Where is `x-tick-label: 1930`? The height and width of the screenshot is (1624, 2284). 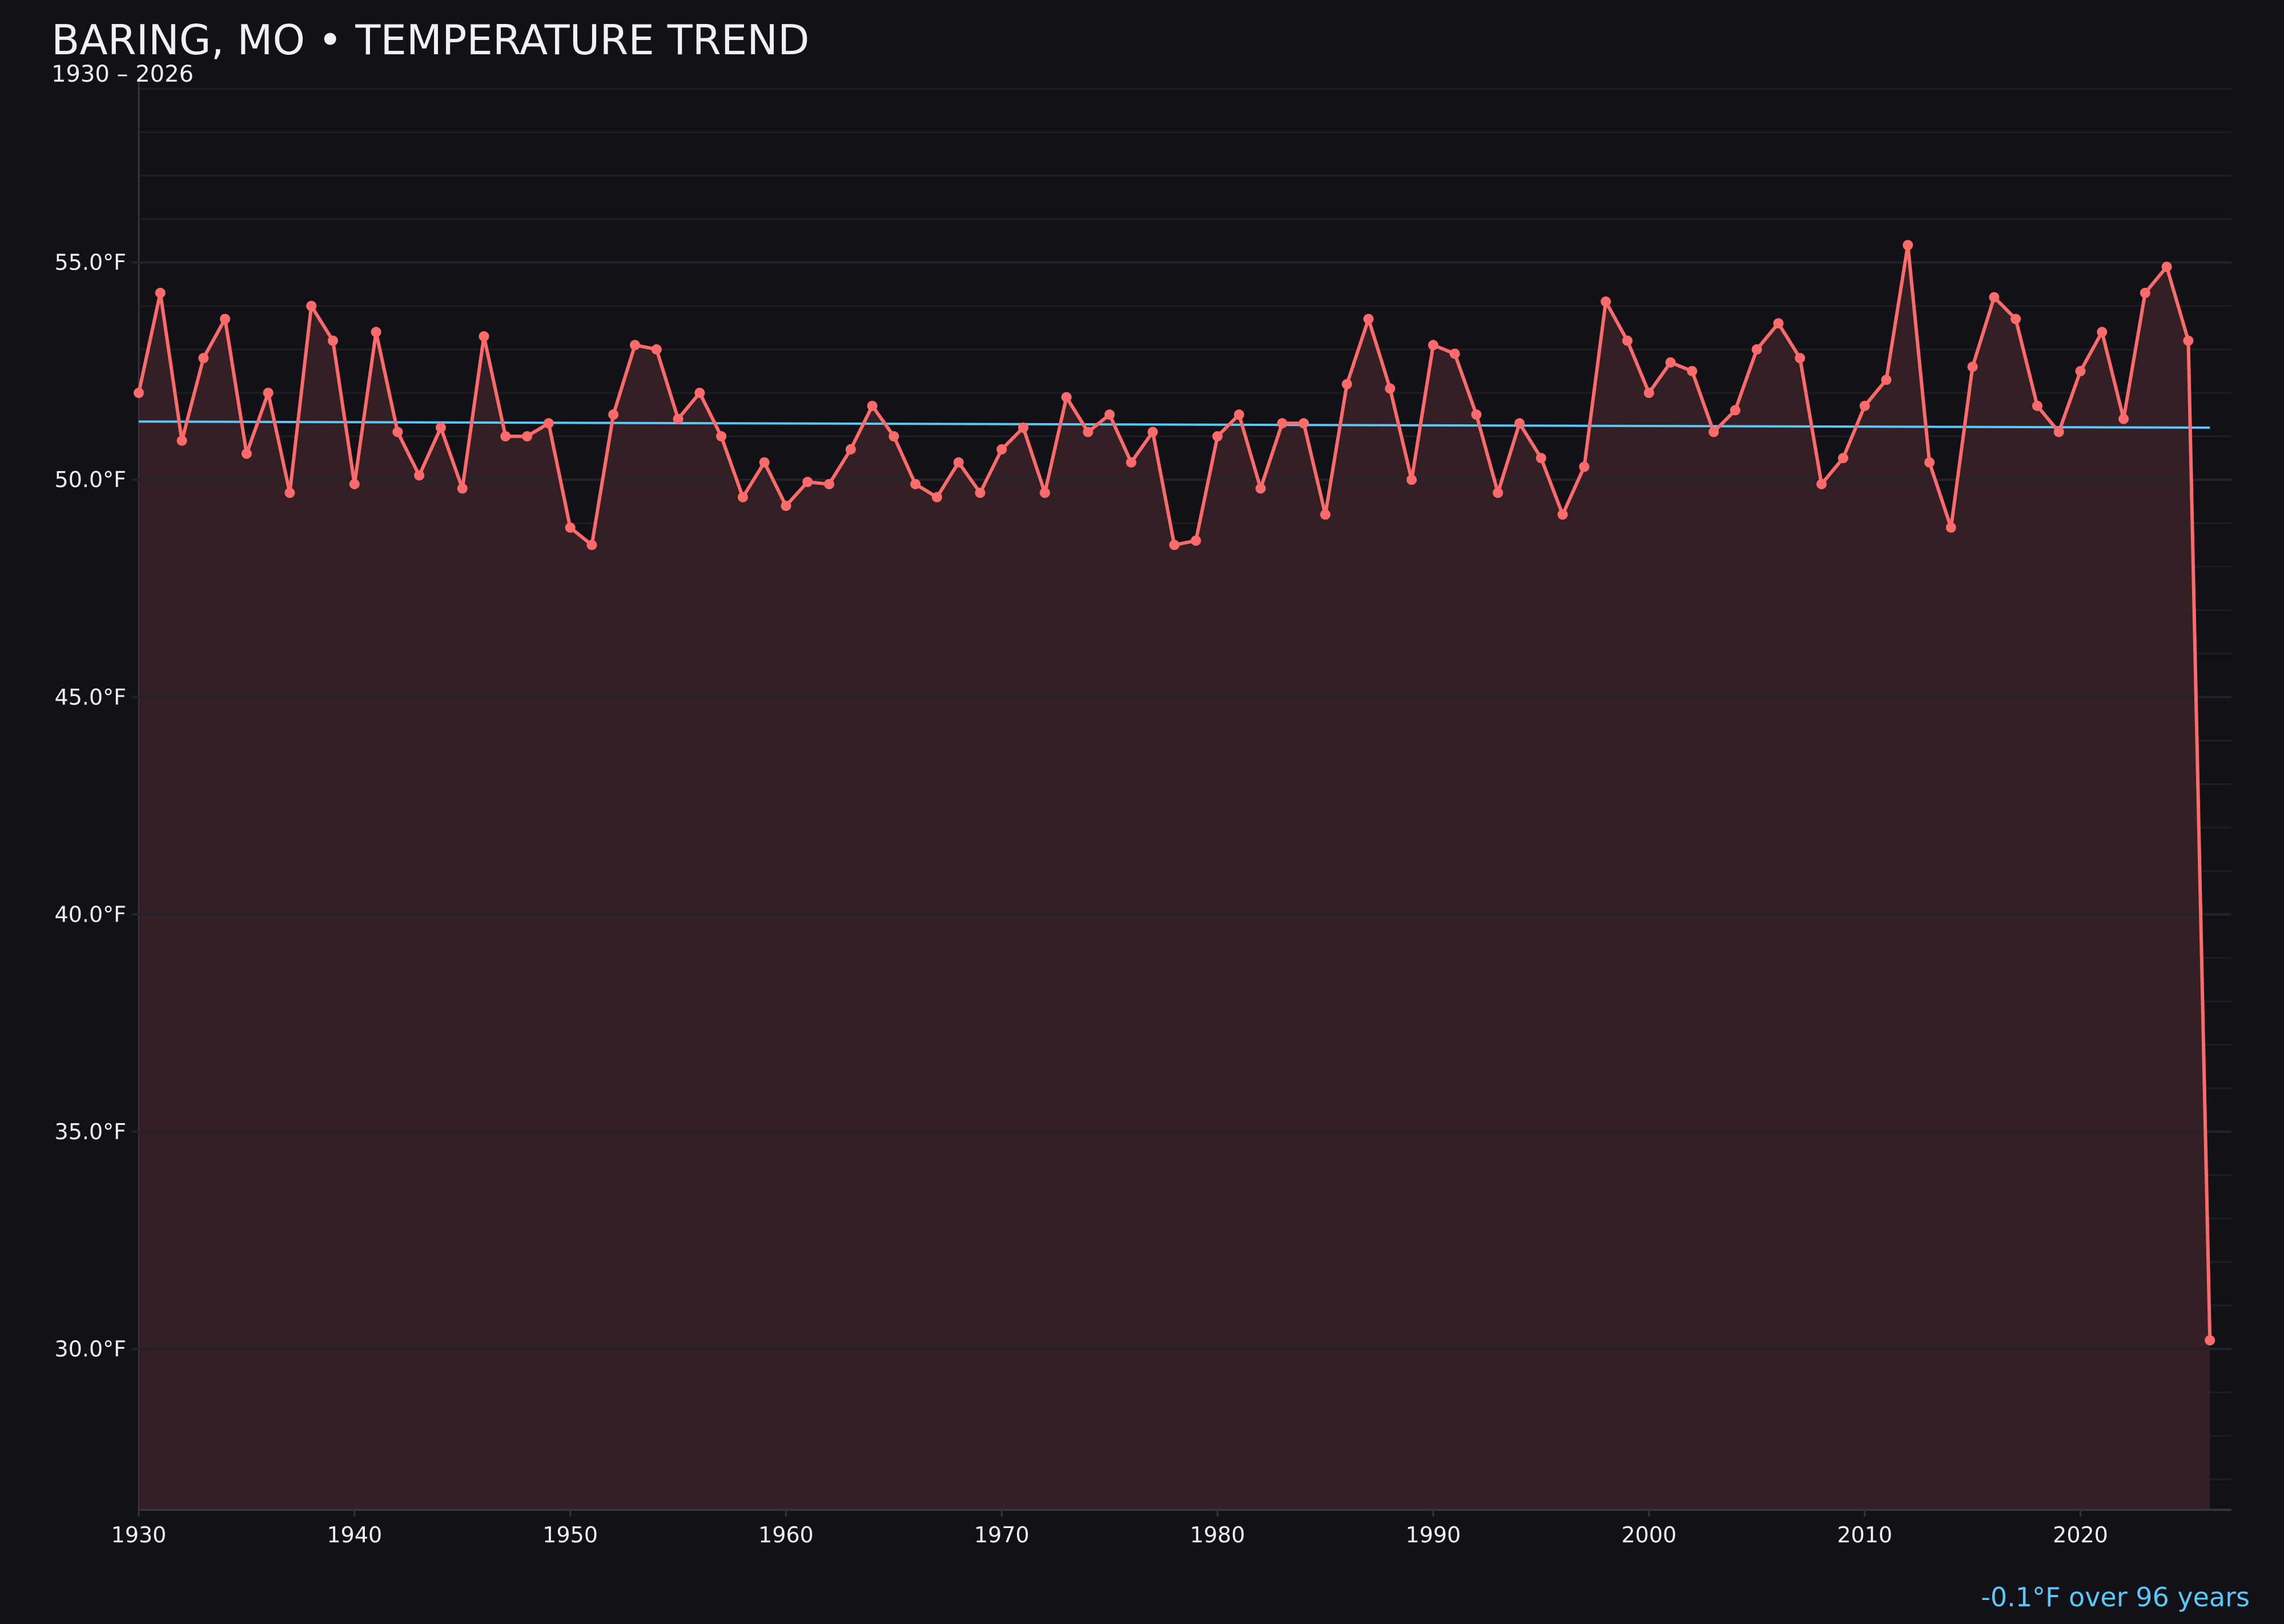 x-tick-label: 1930 is located at coordinates (139, 1534).